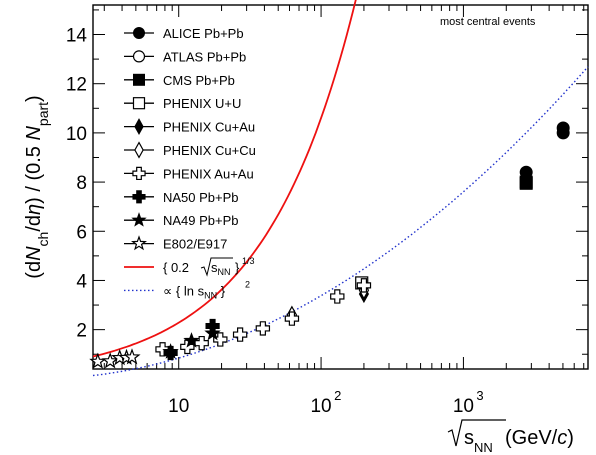 Image resolution: width=596 pixels, height=455 pixels. What do you see at coordinates (539, 438) in the screenshot?
I see `svg-text: (GeV/c)` at bounding box center [539, 438].